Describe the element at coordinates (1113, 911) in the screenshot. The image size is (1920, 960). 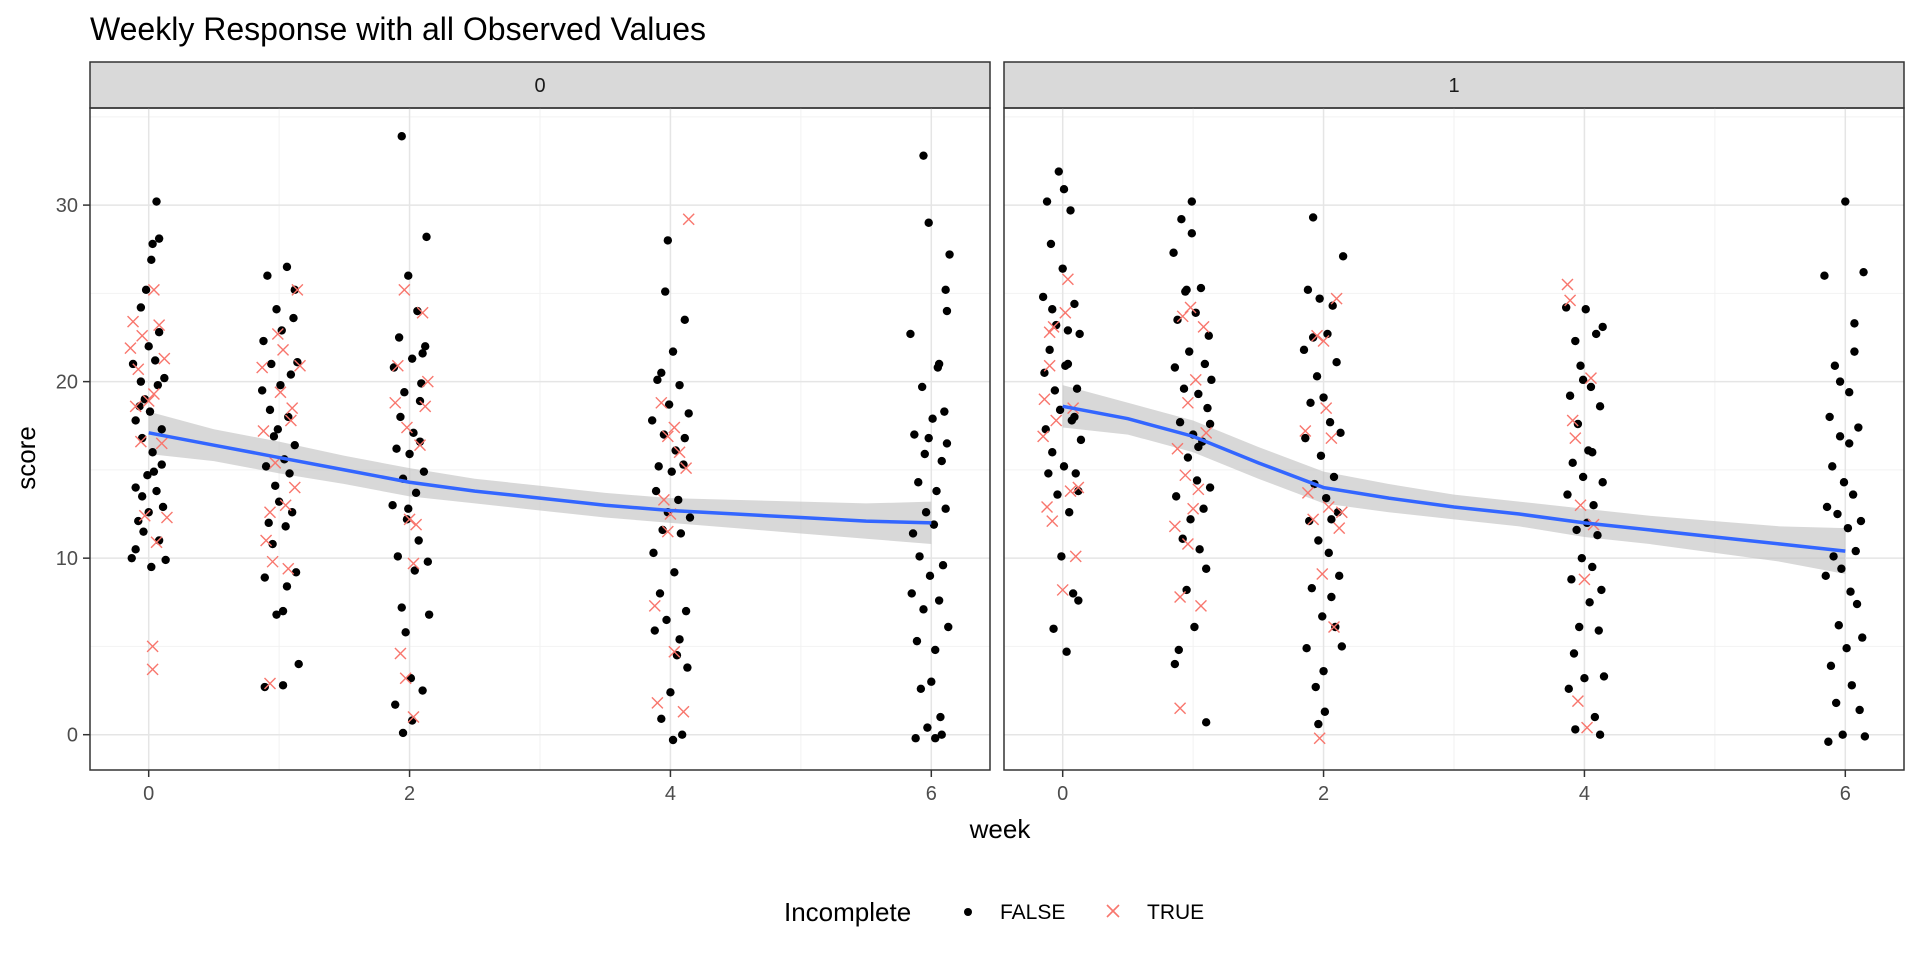
I see `legend-key-true-cross` at that location.